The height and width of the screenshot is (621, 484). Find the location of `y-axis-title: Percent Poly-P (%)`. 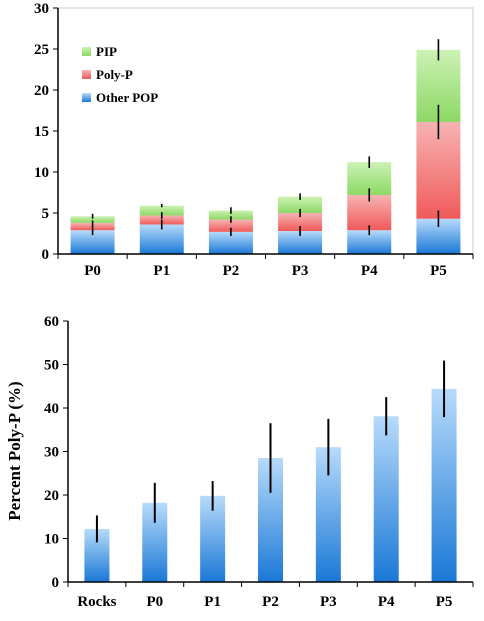

y-axis-title: Percent Poly-P (%) is located at coordinates (14, 450).